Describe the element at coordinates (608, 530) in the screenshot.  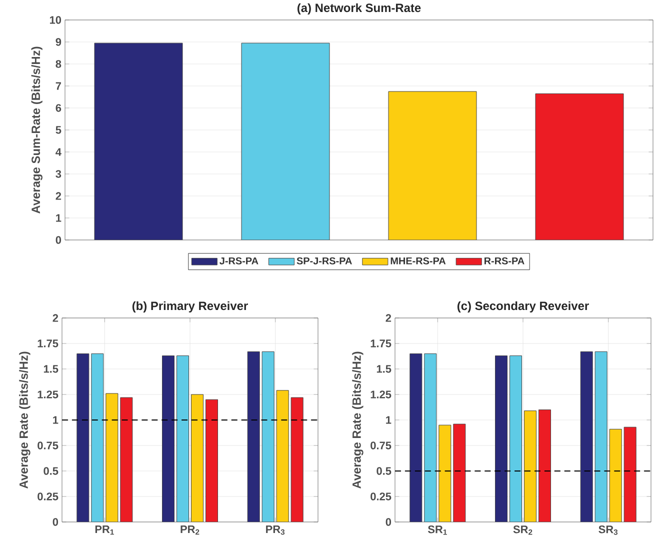
I see `x-tick-label: SR$_{3}$` at that location.